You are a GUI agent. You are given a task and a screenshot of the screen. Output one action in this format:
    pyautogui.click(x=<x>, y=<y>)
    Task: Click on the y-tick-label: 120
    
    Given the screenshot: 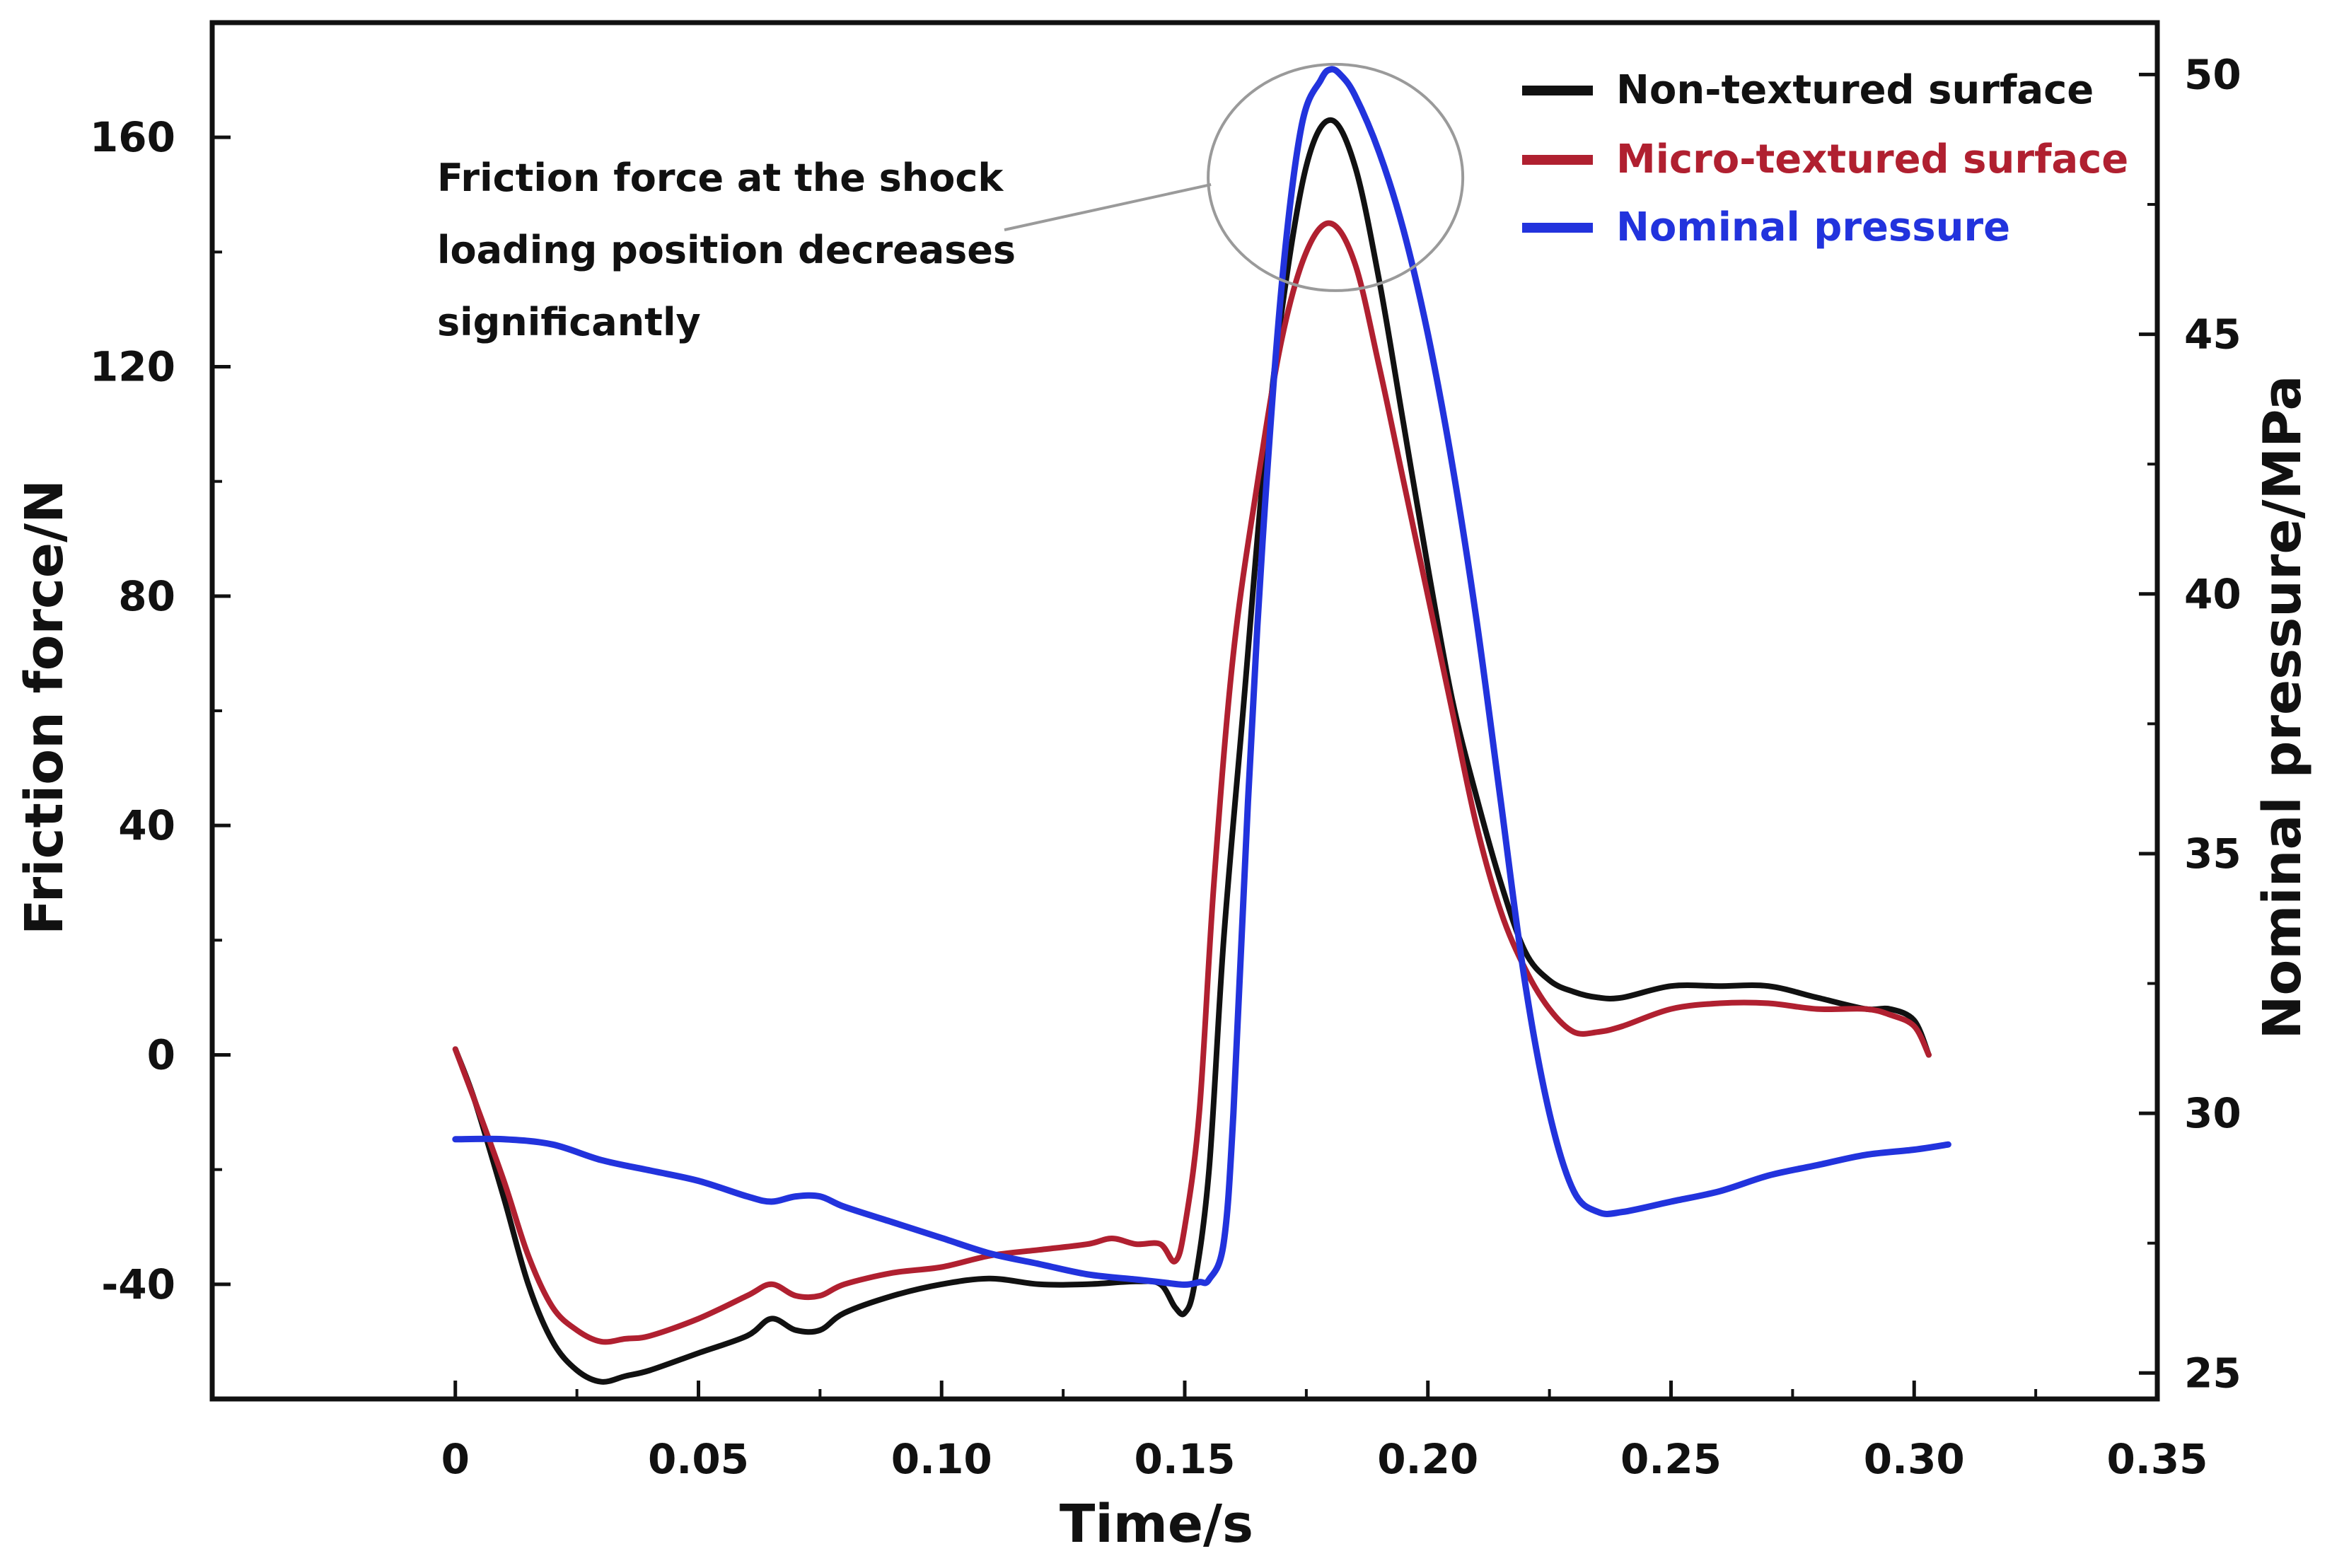 What is the action you would take?
    pyautogui.click(x=132, y=367)
    